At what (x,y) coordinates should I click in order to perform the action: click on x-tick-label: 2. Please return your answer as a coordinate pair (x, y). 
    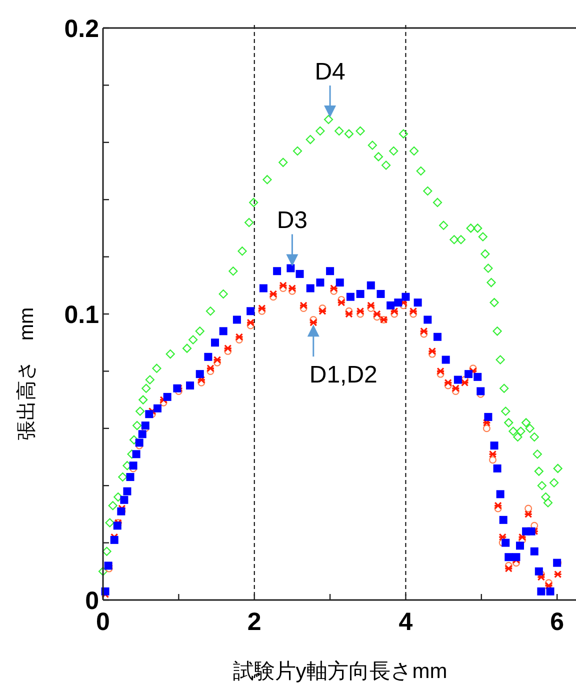
    Looking at the image, I should click on (254, 622).